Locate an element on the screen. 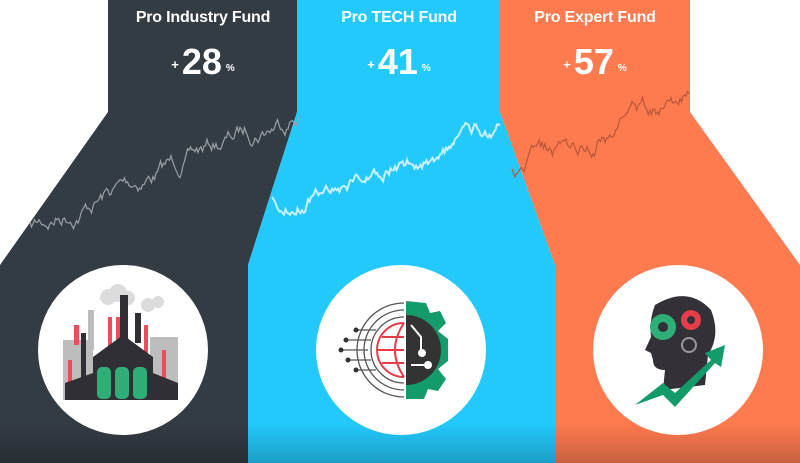  fund-return: + 57 % is located at coordinates (595, 62).